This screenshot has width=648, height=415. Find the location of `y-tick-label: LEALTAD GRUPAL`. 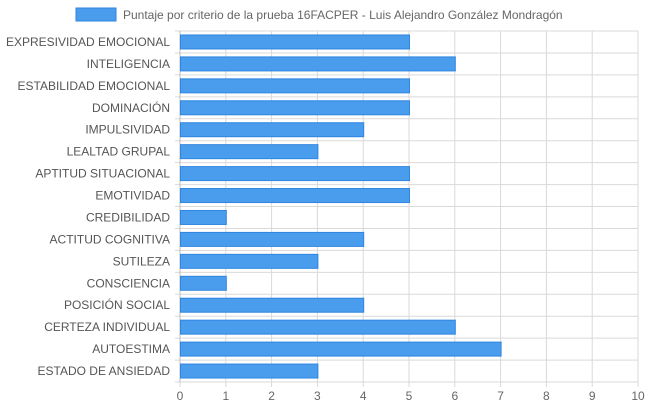

y-tick-label: LEALTAD GRUPAL is located at coordinates (119, 152).